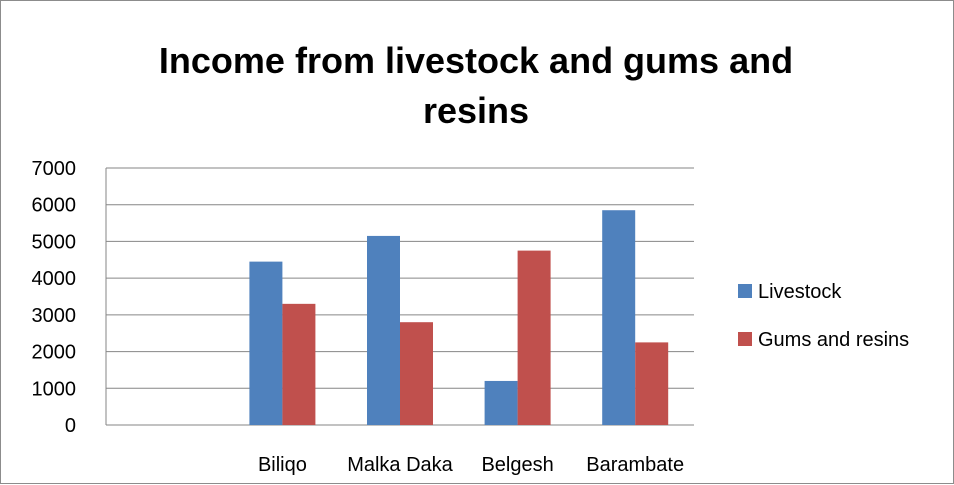 The image size is (954, 485). What do you see at coordinates (833, 340) in the screenshot?
I see `legend-label: Gums and resins` at bounding box center [833, 340].